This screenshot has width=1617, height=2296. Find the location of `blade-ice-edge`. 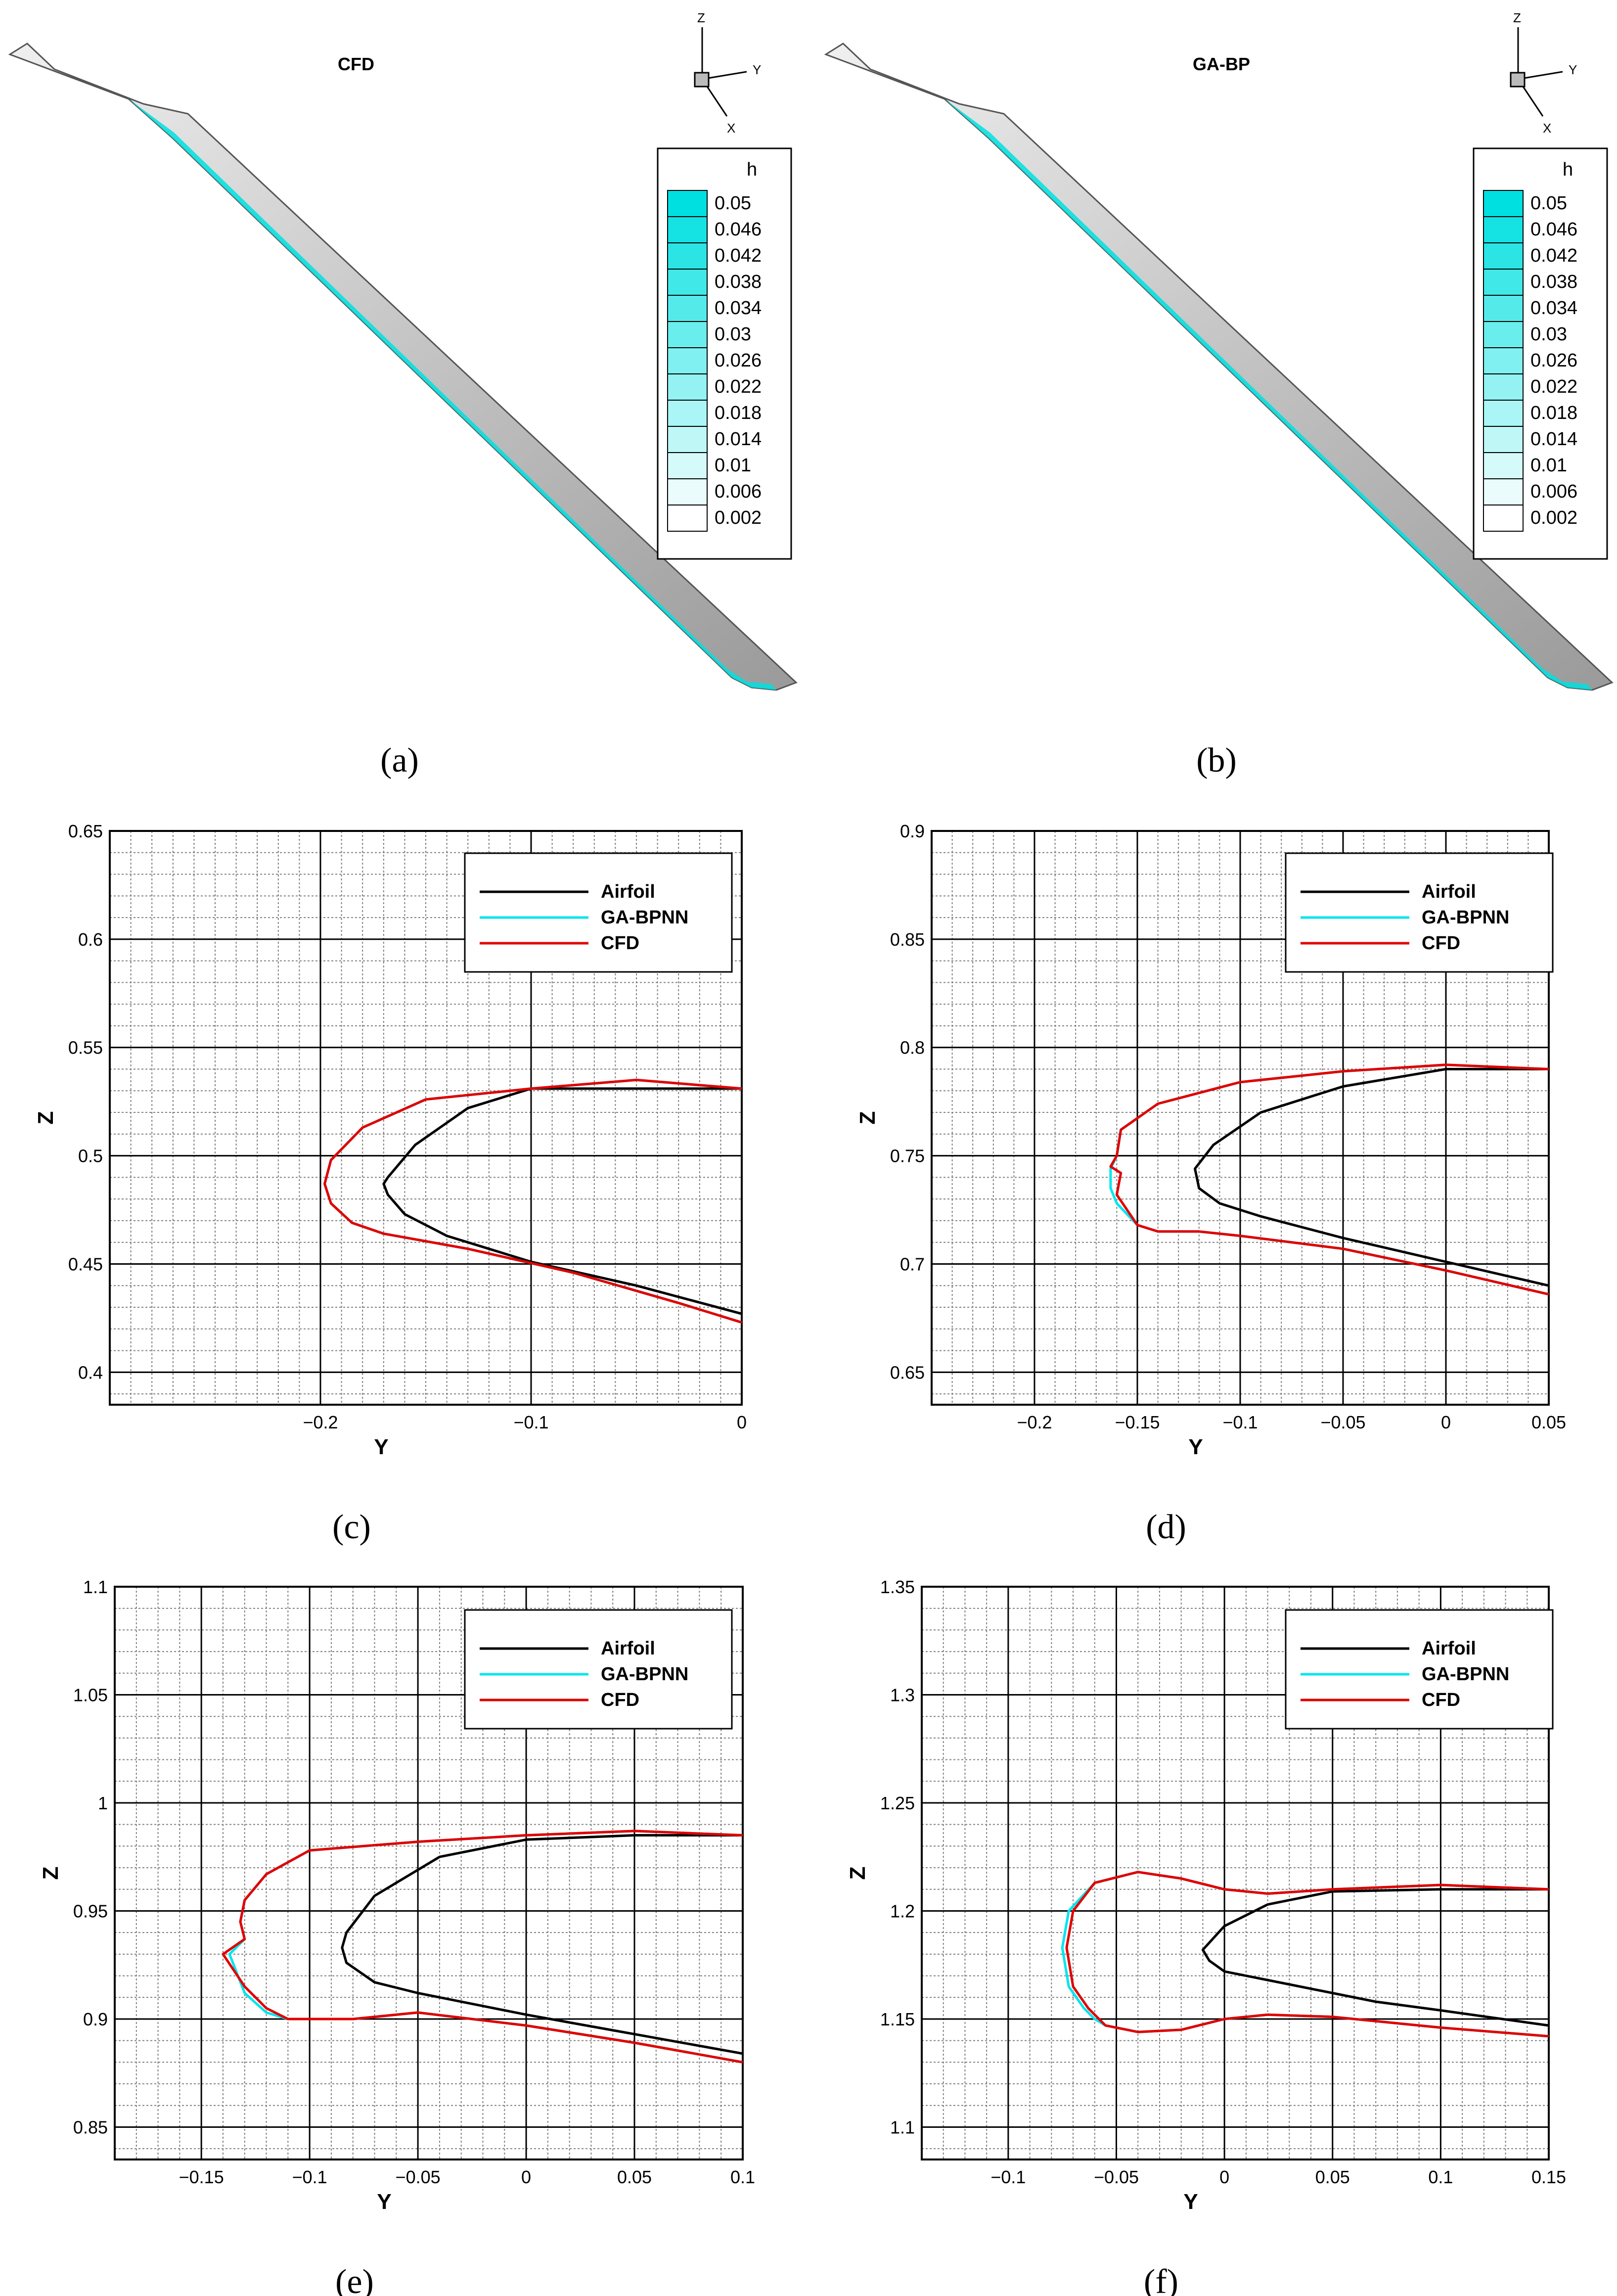

blade-ice-edge is located at coordinates (452, 394).